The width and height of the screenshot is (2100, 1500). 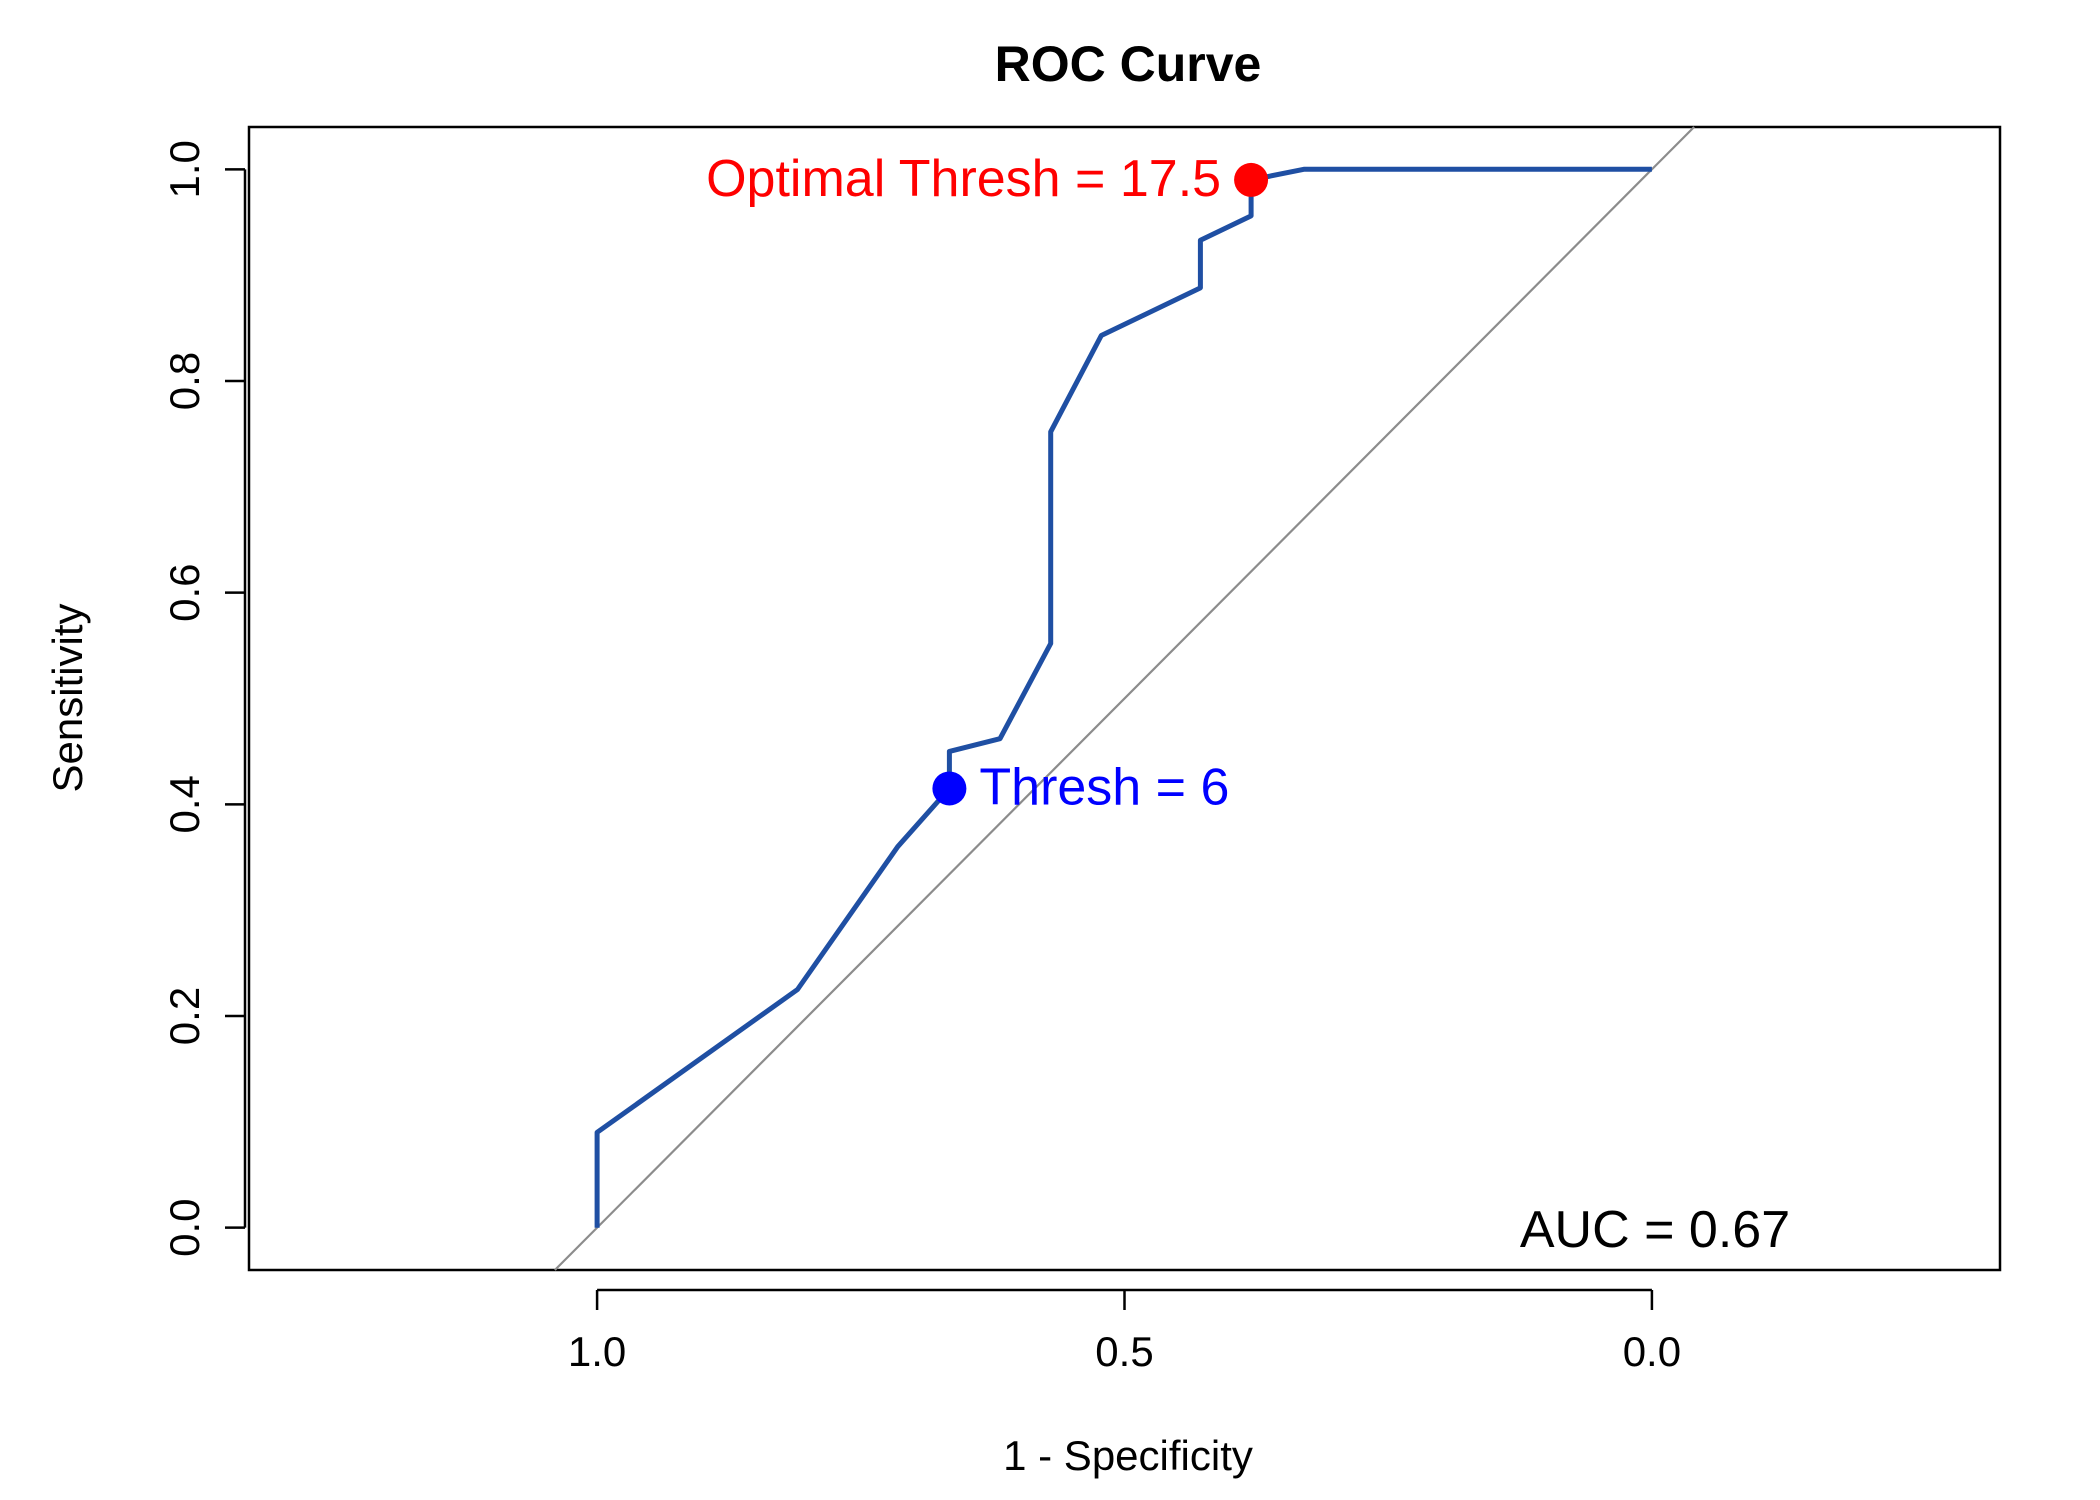 What do you see at coordinates (67, 697) in the screenshot?
I see `y-axis-label: Sensitivity` at bounding box center [67, 697].